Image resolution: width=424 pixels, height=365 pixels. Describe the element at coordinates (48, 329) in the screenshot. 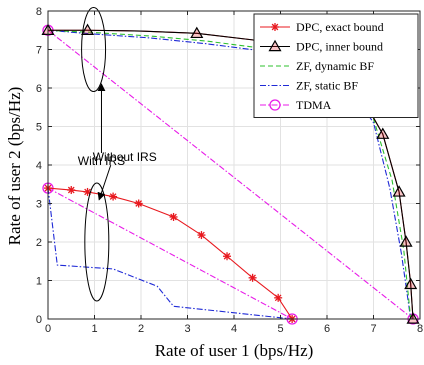

I see `x-tick-label: 0` at that location.